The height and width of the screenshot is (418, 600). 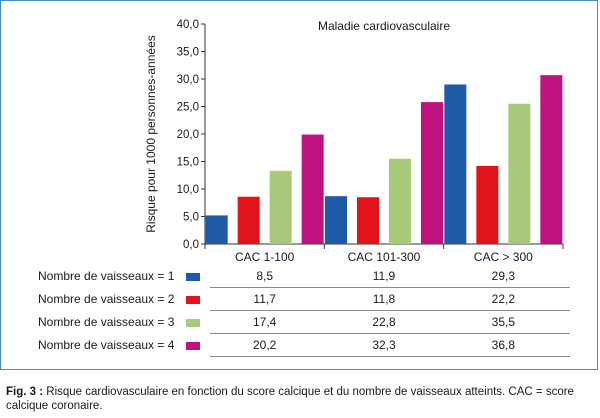 I want to click on y-tick-label: 30,0, so click(x=188, y=80).